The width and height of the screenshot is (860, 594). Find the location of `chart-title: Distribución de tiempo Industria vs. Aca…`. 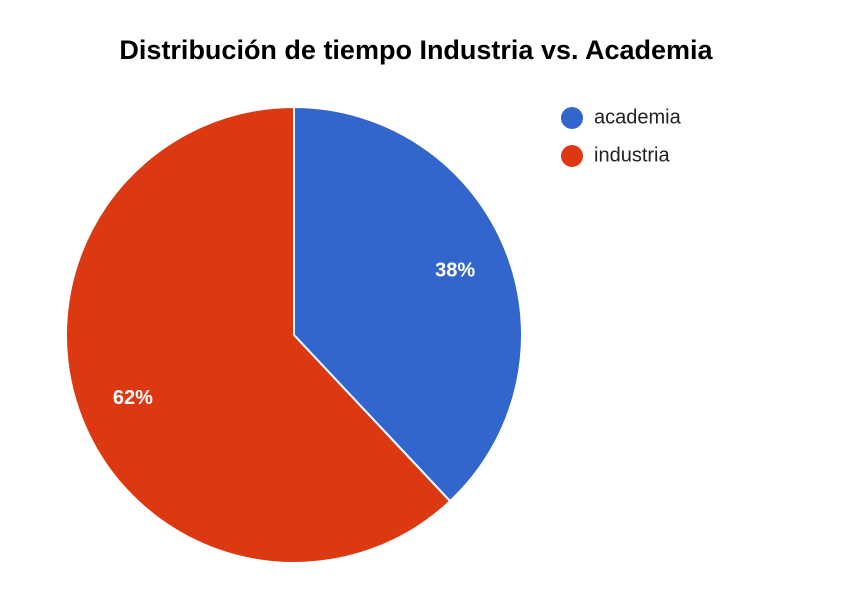

chart-title: Distribución de tiempo Industria vs. Aca… is located at coordinates (416, 50).